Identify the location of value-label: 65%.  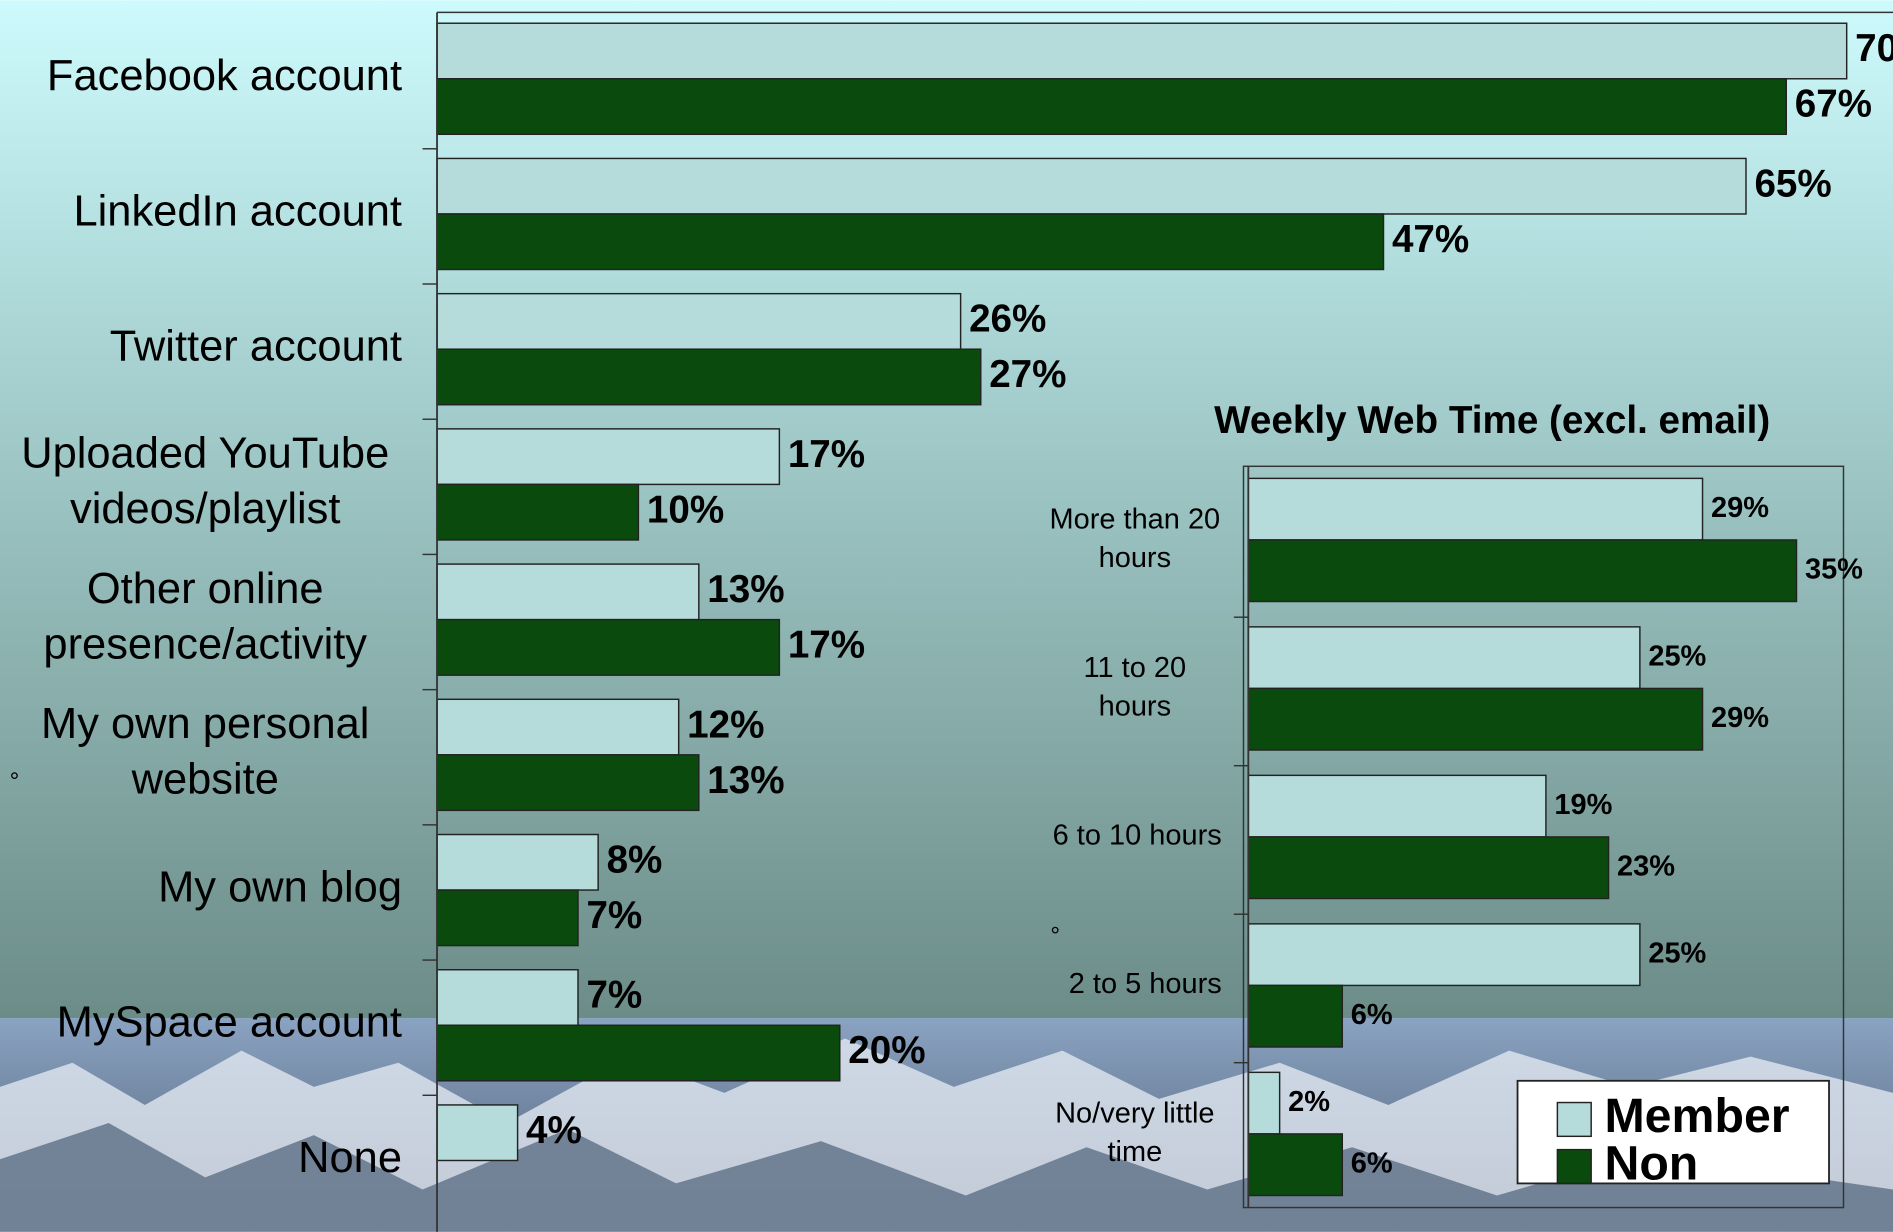
(1792, 183).